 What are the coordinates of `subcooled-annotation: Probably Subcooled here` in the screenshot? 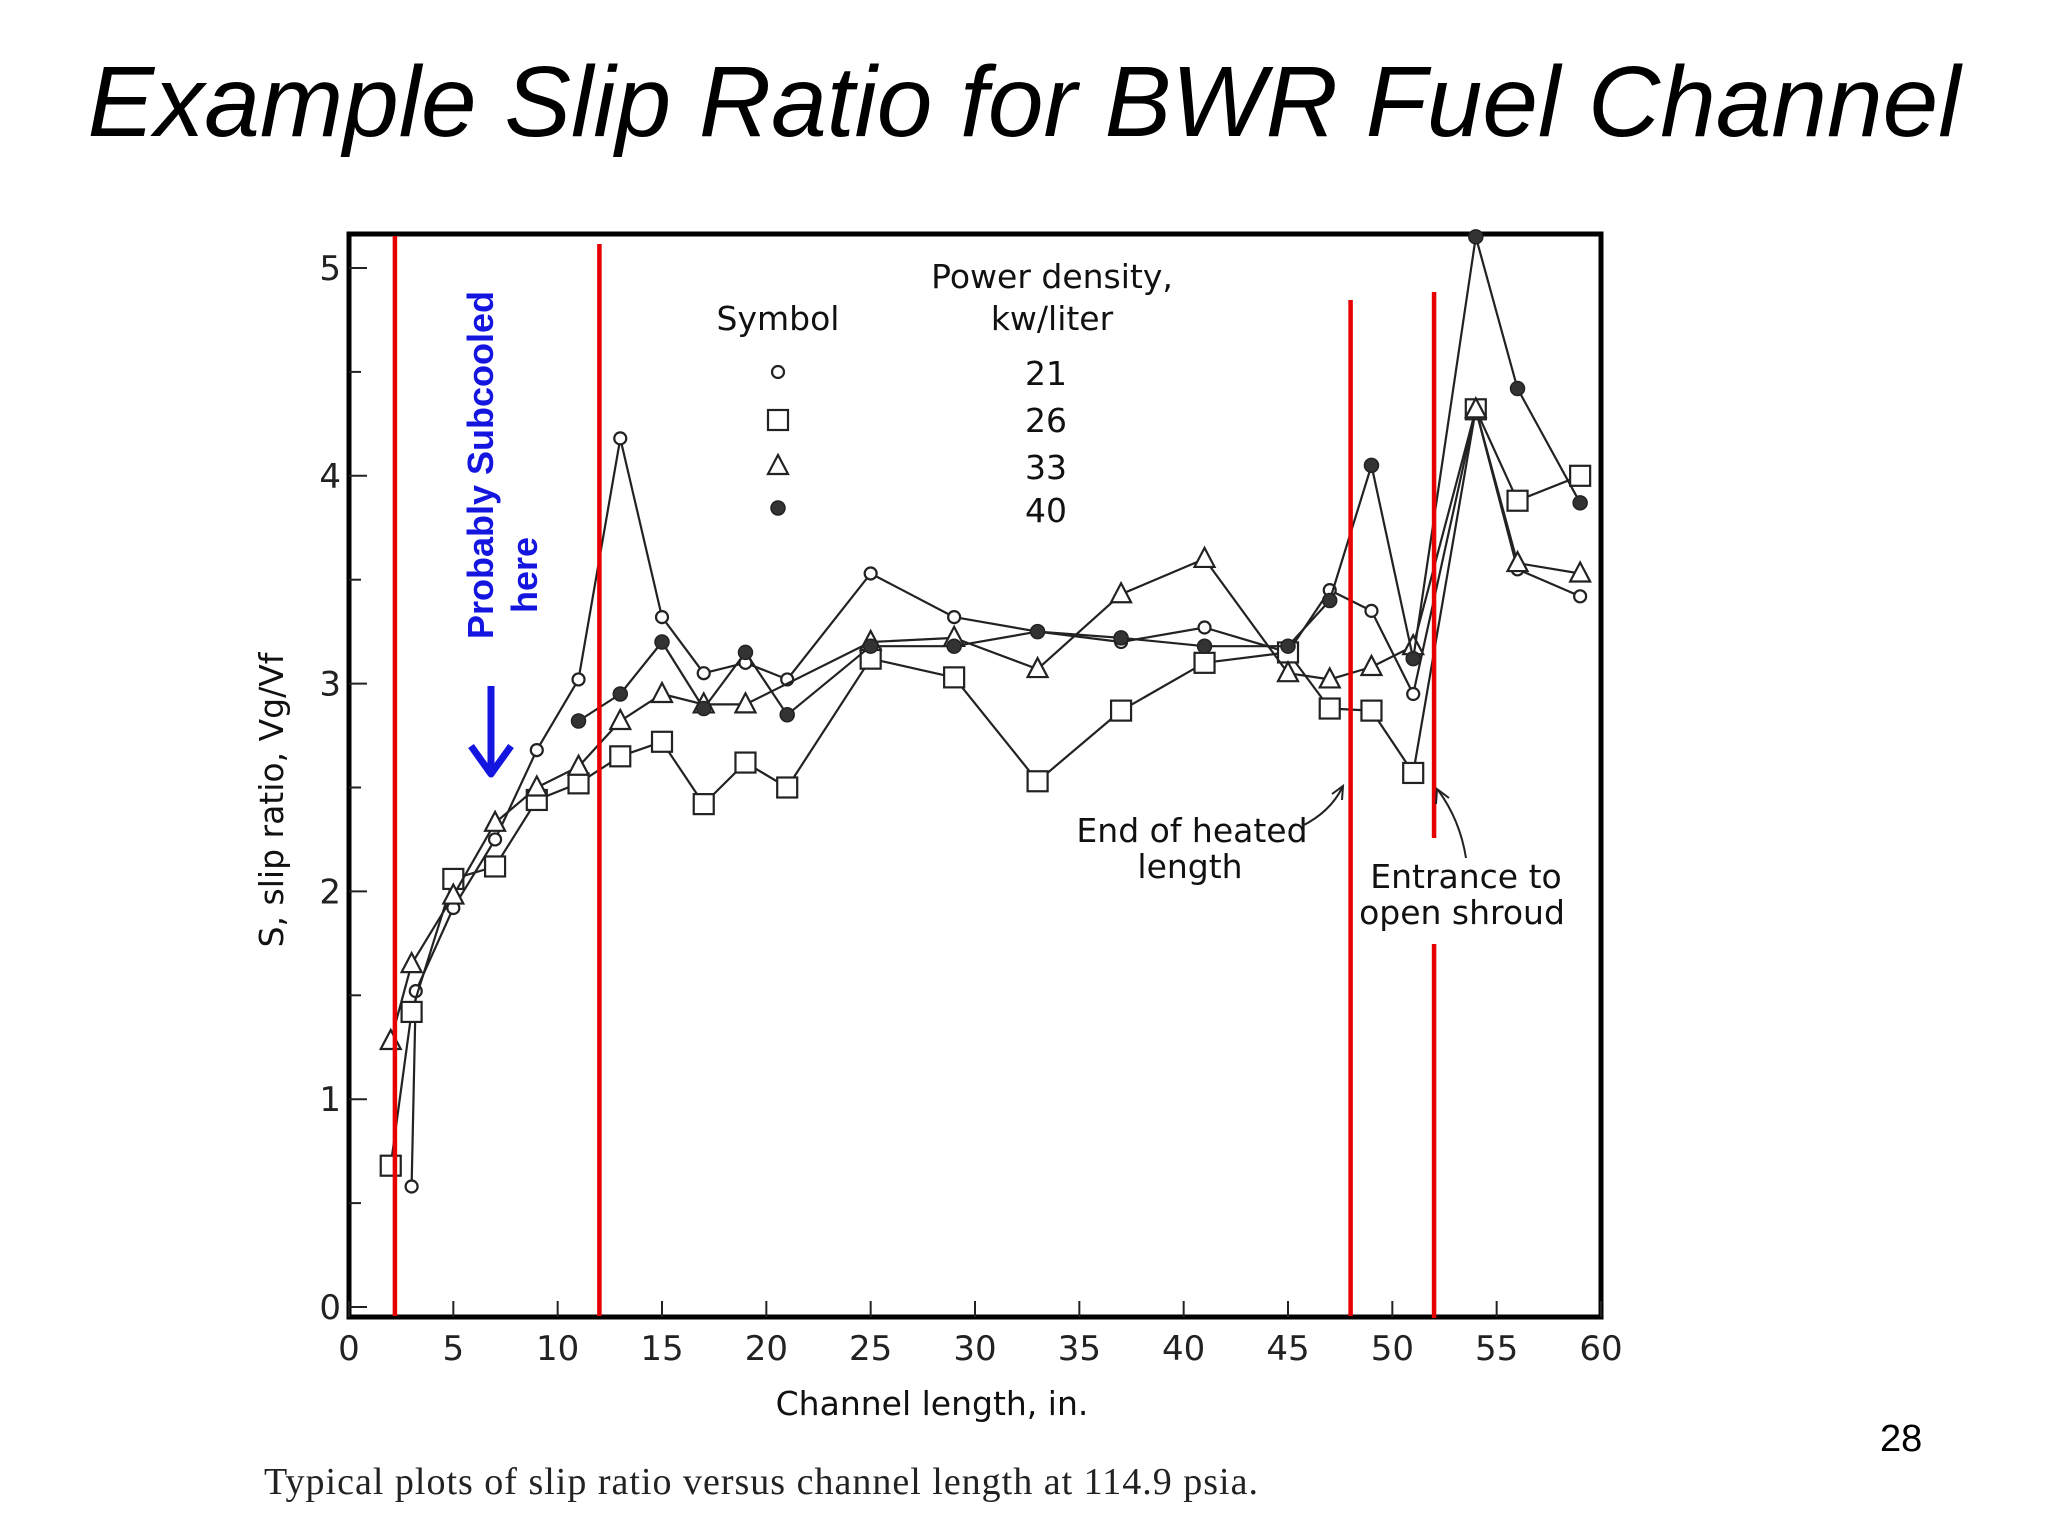 It's located at (502, 534).